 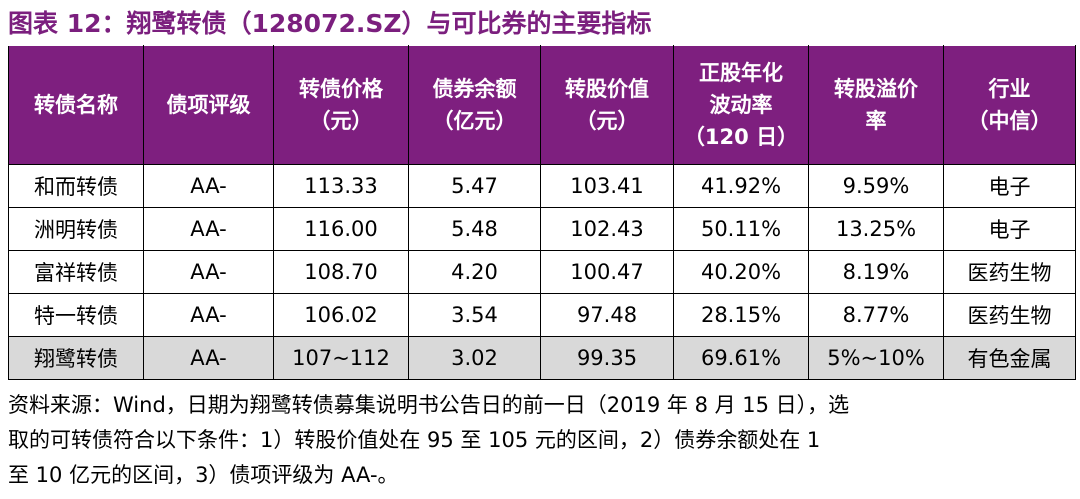 I want to click on table-row: 富祥转债 AA- 108.70 4.20 100.47 40.20% 8.19% 医药生物, so click(x=542, y=272).